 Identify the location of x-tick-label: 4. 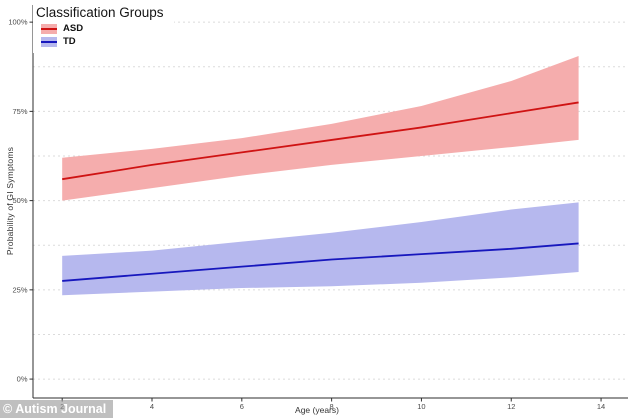
(152, 406).